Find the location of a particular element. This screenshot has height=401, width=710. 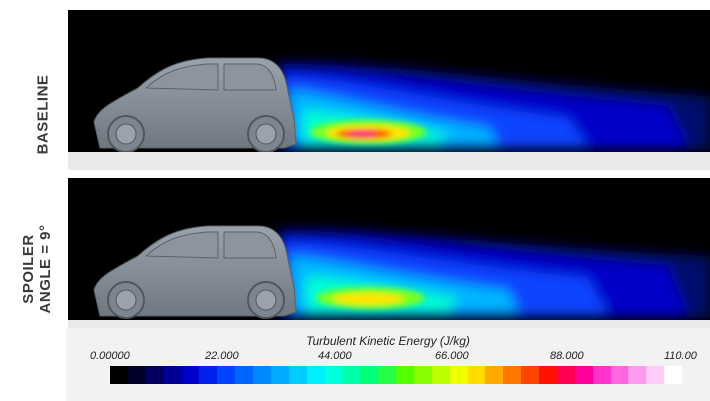

legend-tick: 88.000 is located at coordinates (567, 356).